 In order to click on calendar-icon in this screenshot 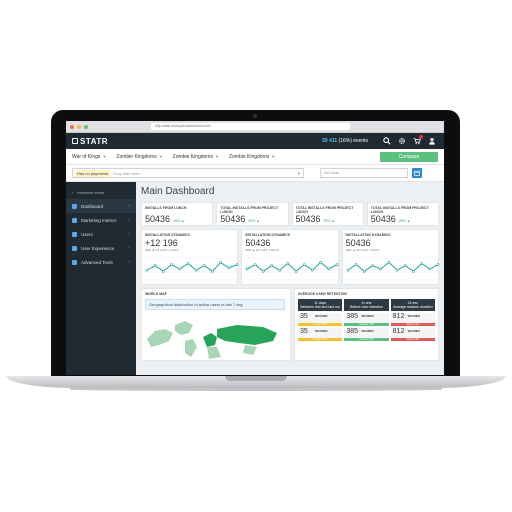, I will do `click(417, 173)`.